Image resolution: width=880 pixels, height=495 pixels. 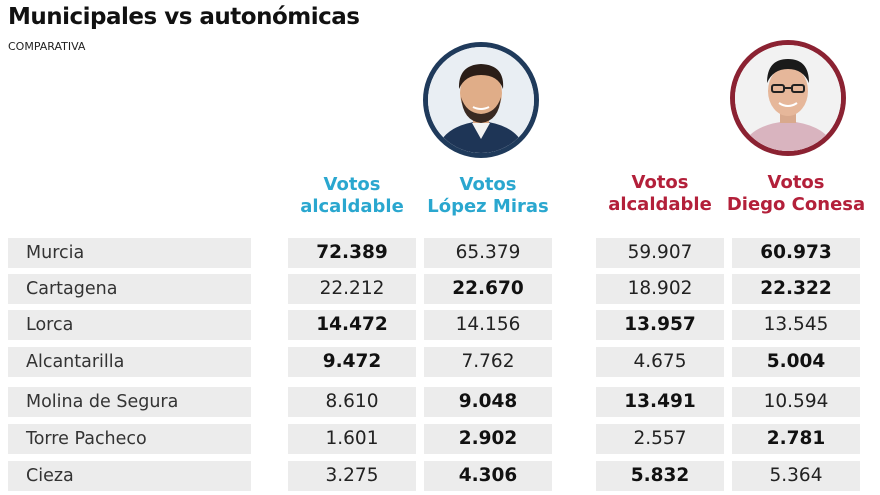 I want to click on table-cell: 59.907, so click(x=660, y=253).